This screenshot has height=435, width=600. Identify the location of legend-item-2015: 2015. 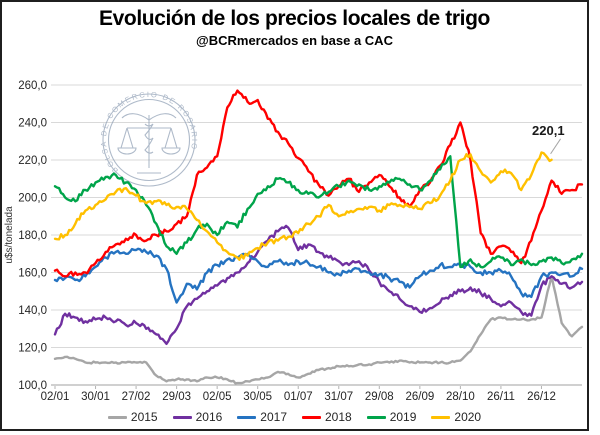
(132, 417).